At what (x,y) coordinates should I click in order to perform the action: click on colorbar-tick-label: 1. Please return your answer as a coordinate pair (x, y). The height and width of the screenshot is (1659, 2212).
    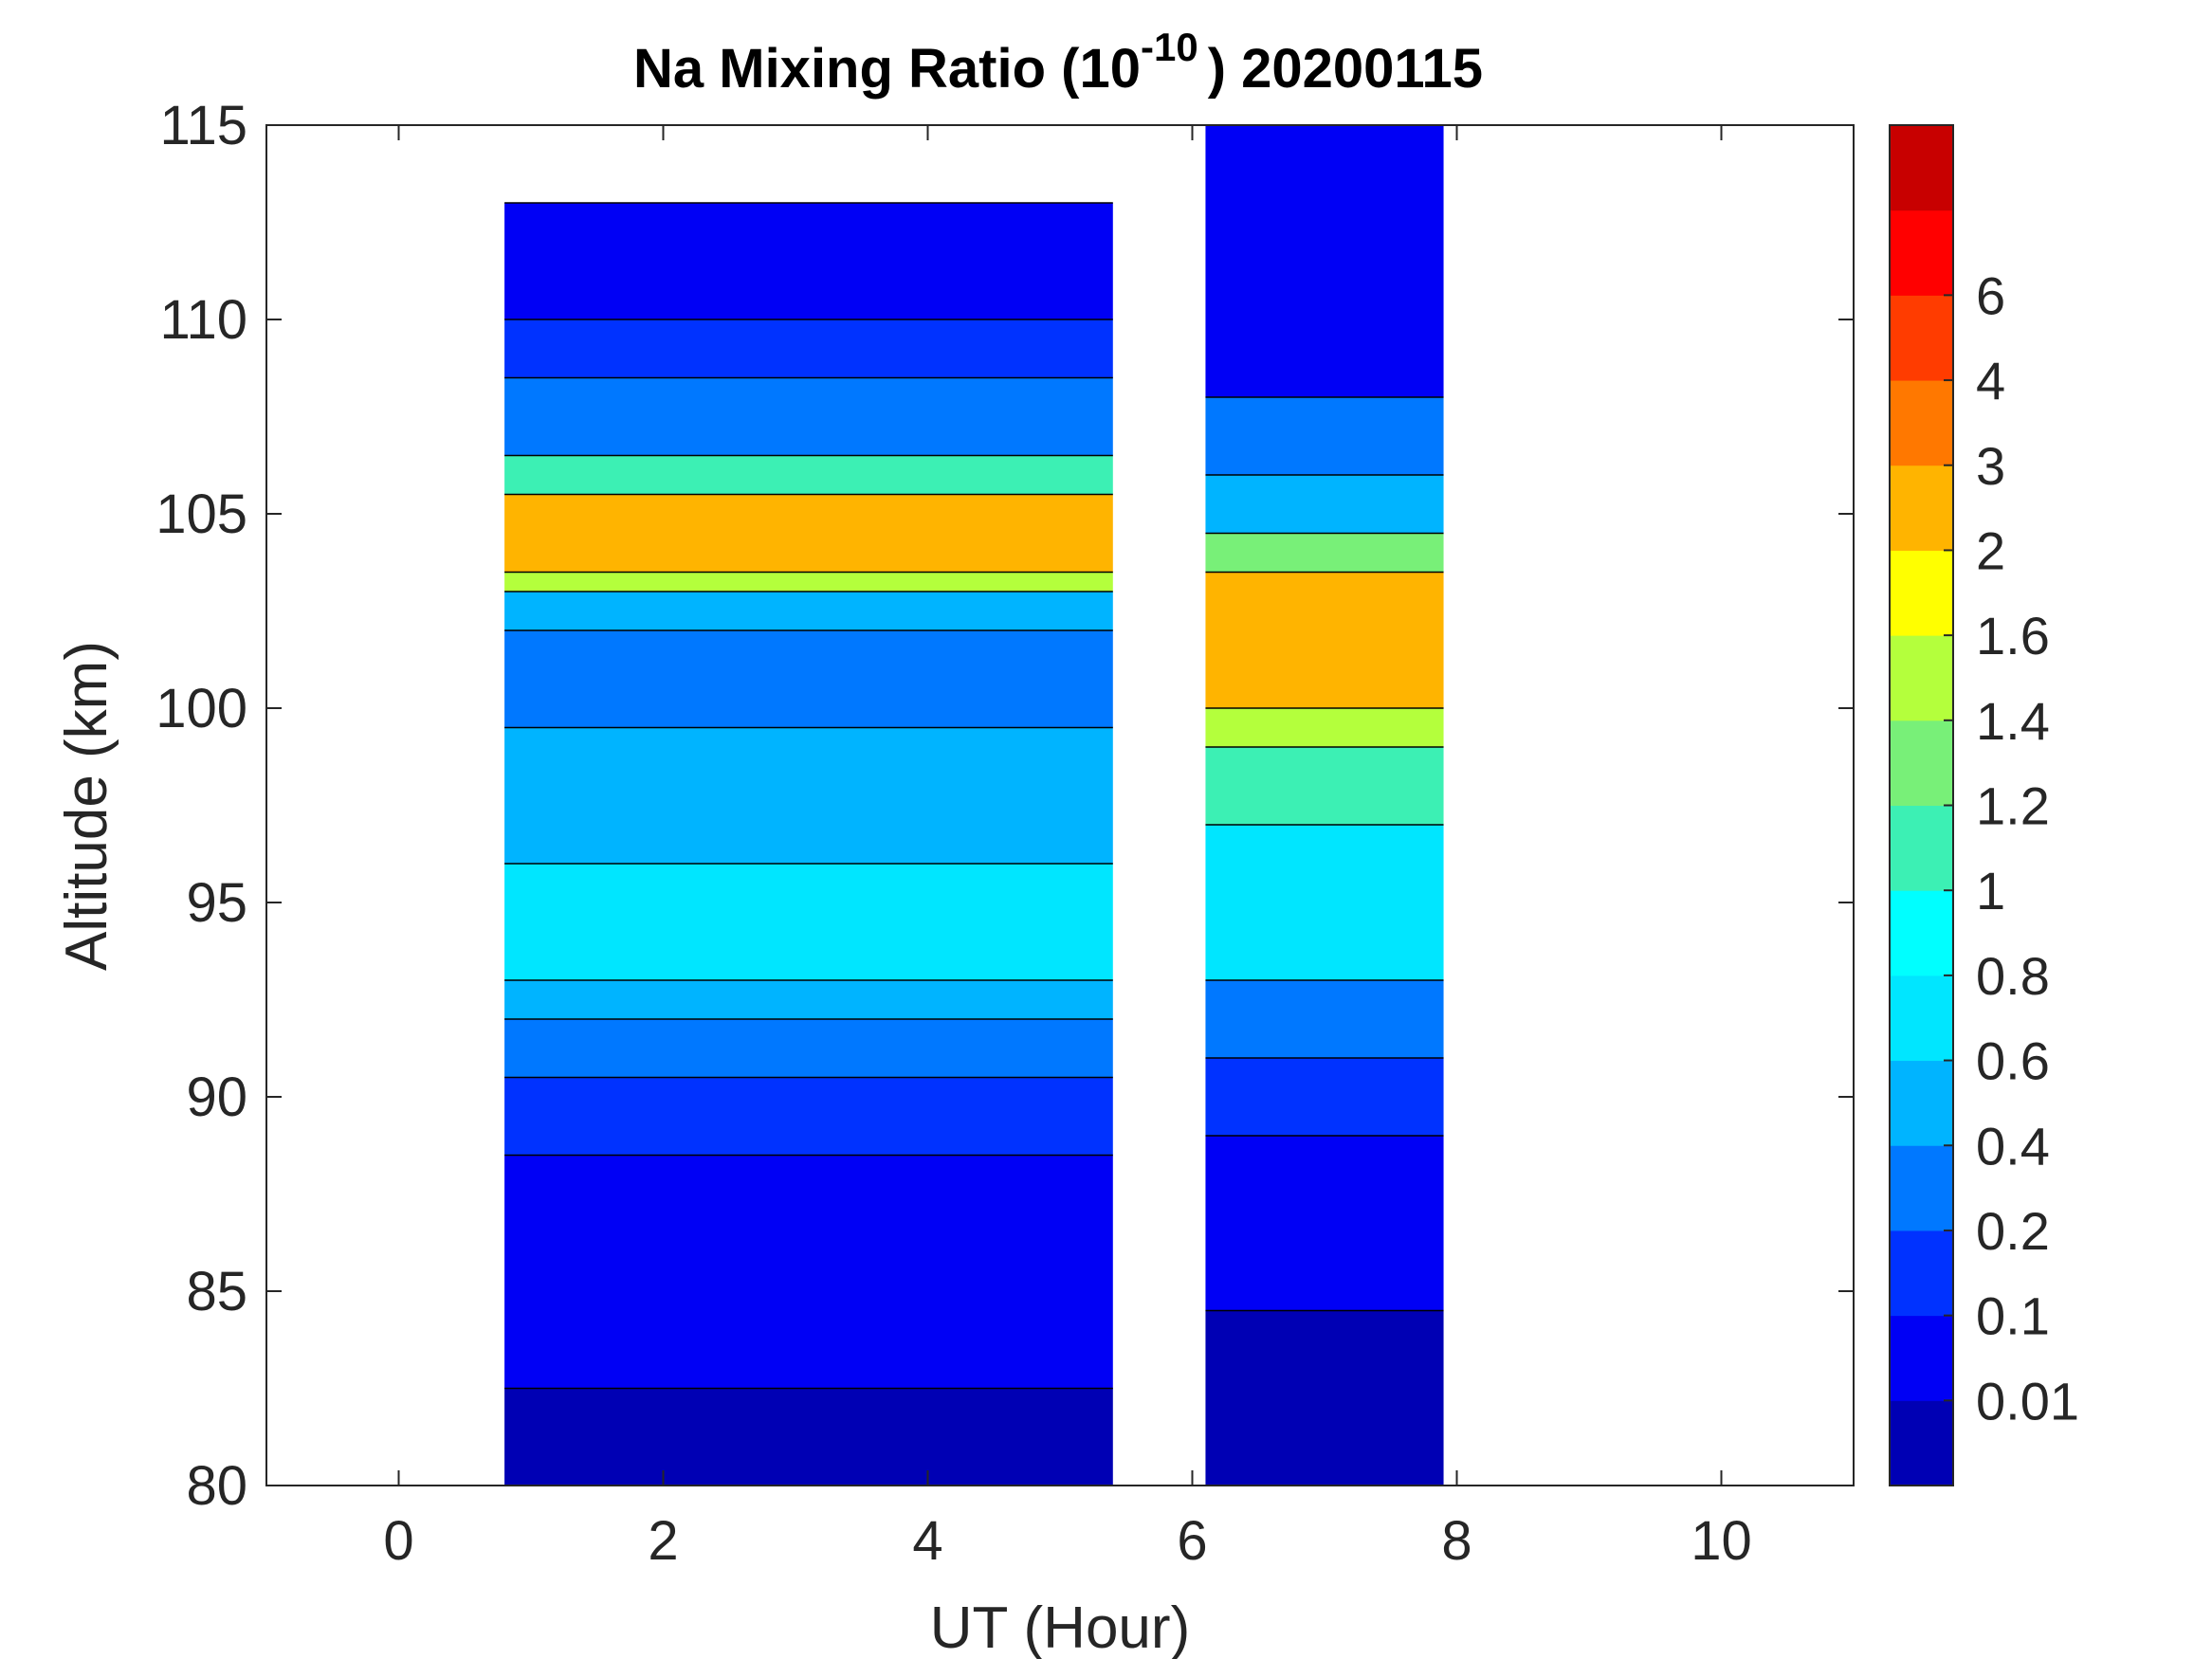
    Looking at the image, I should click on (1990, 891).